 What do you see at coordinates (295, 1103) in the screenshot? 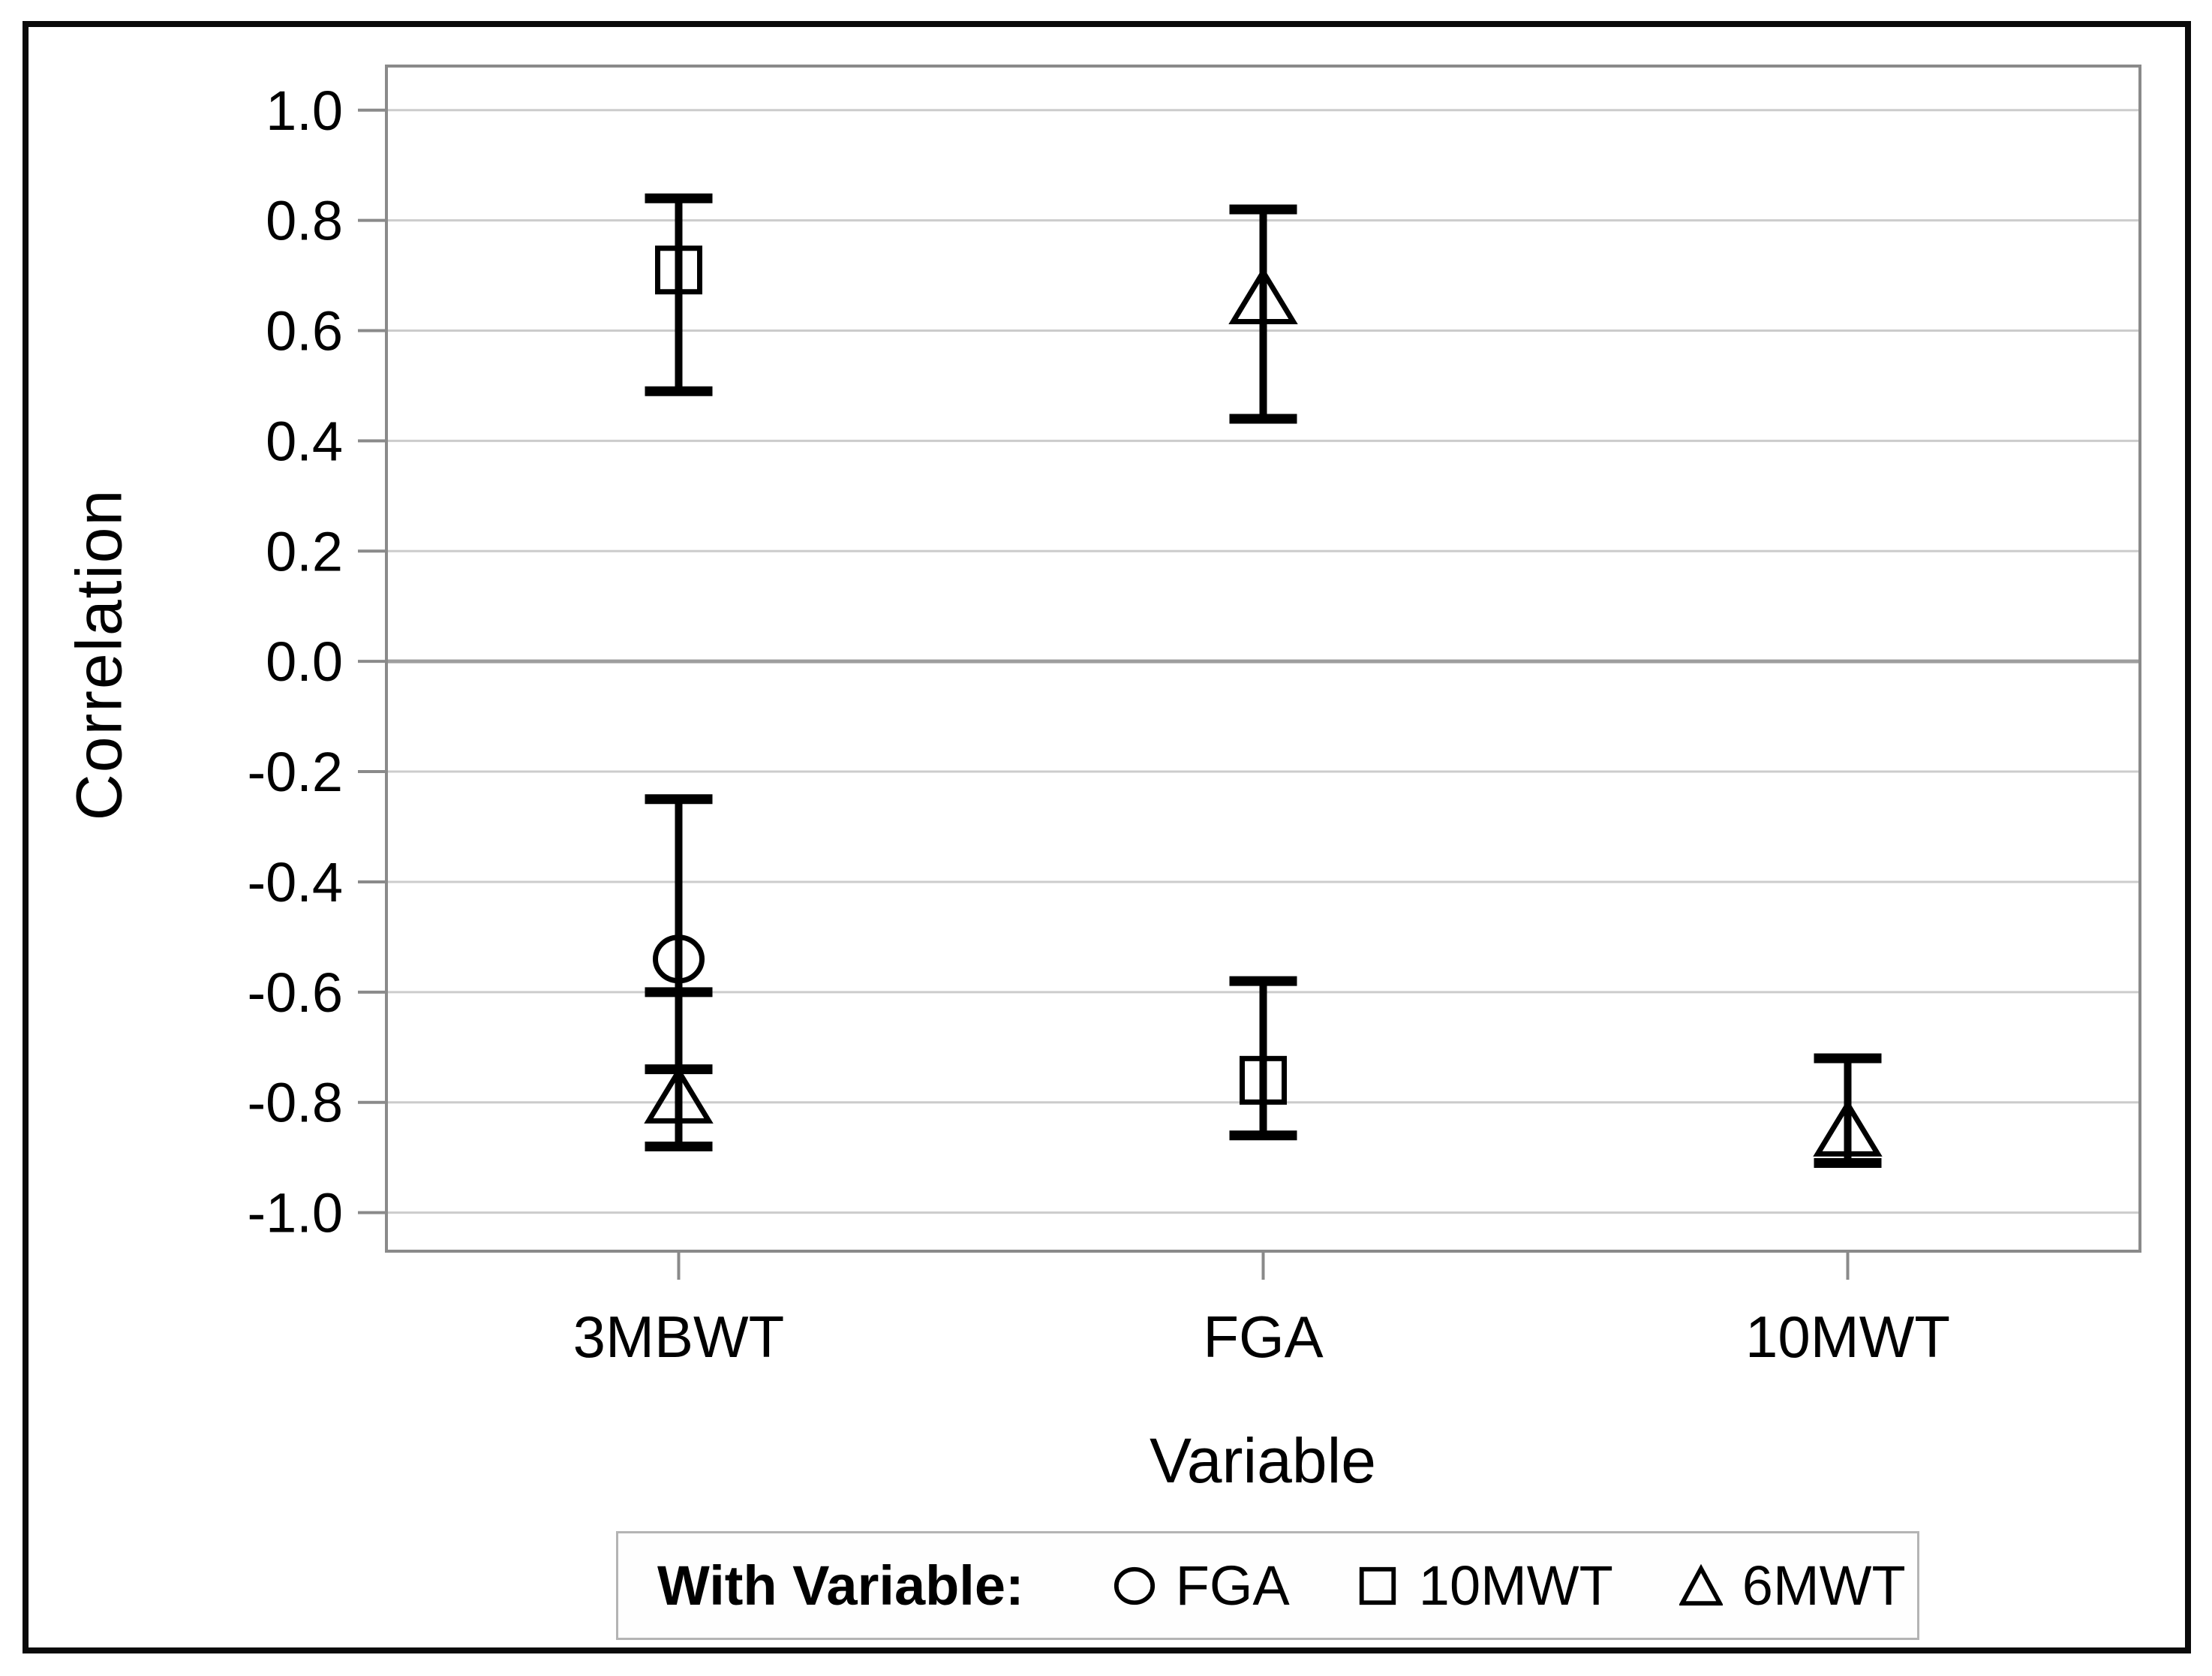
I see `y-tick-label--0.8: -0.8` at bounding box center [295, 1103].